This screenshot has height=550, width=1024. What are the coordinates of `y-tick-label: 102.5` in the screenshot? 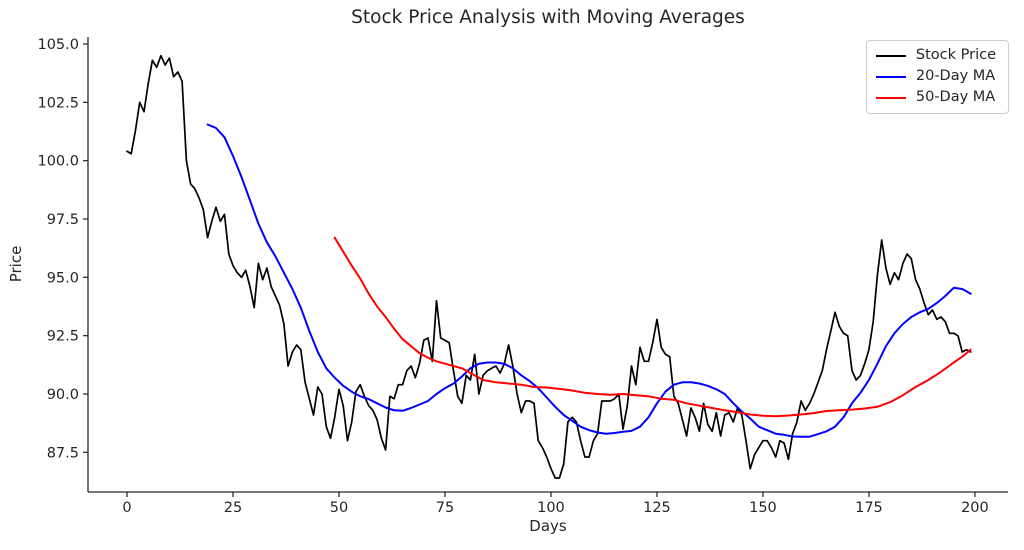 It's located at (58, 103).